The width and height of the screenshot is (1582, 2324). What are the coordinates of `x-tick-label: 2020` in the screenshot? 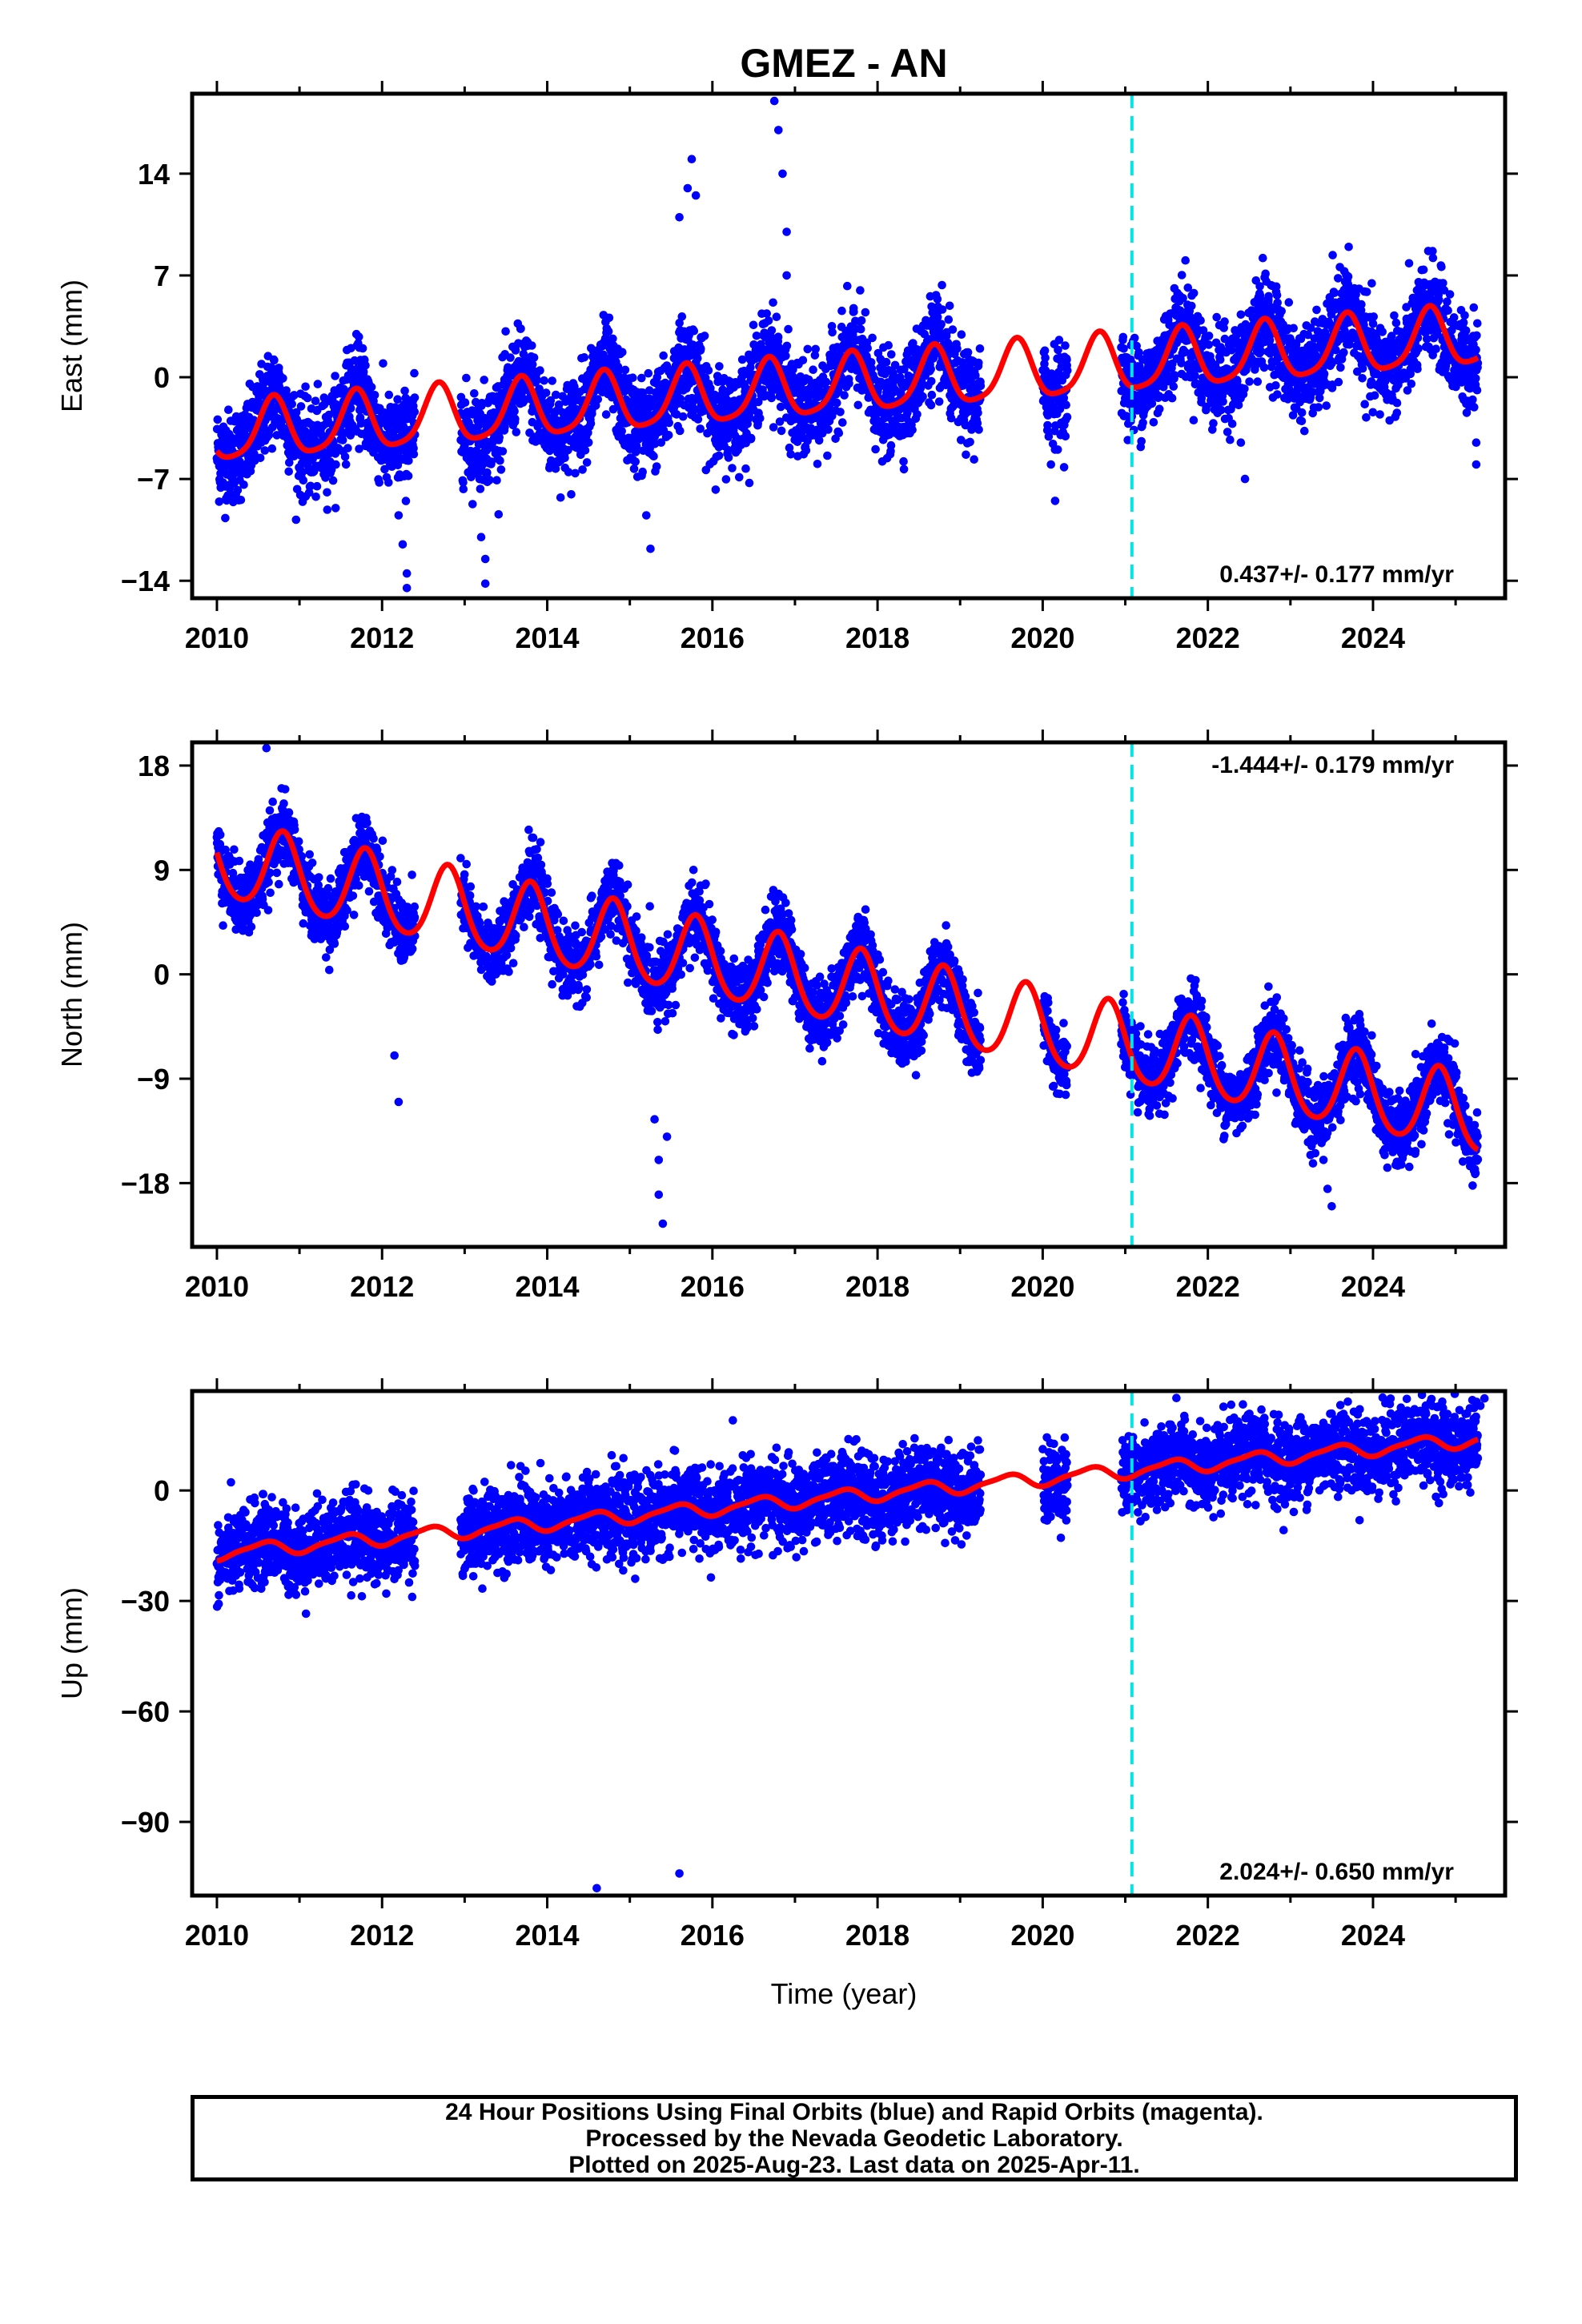 It's located at (1042, 637).